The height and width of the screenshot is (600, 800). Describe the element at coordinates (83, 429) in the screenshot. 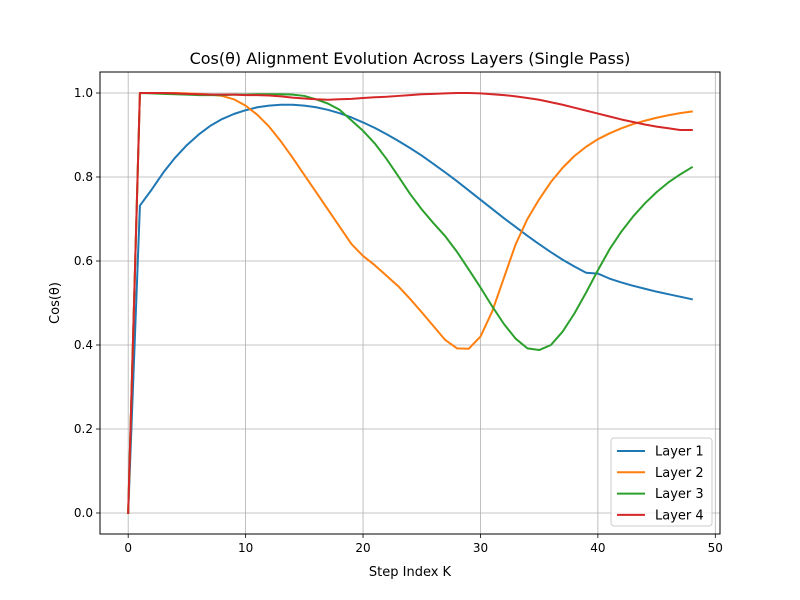

I see `y-tick-label: 0.2` at that location.